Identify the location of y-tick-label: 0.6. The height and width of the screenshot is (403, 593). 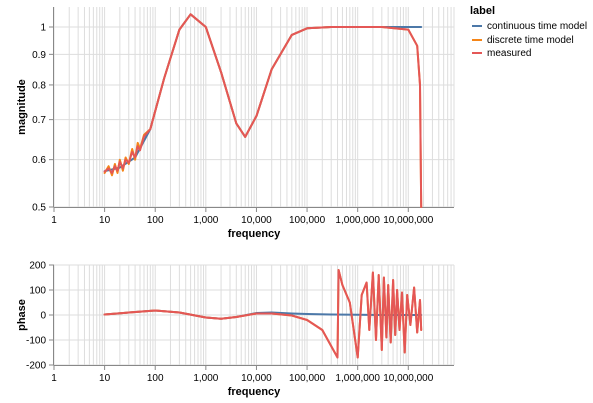
(39, 160).